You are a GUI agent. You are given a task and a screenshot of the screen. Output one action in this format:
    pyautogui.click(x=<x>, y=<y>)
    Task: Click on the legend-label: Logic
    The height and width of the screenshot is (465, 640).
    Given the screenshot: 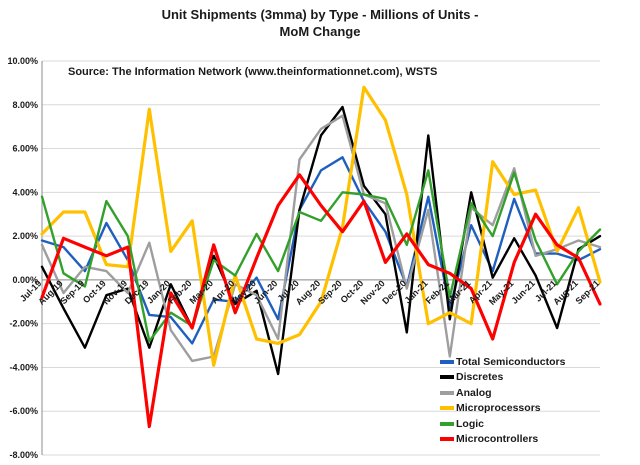 What is the action you would take?
    pyautogui.click(x=470, y=423)
    